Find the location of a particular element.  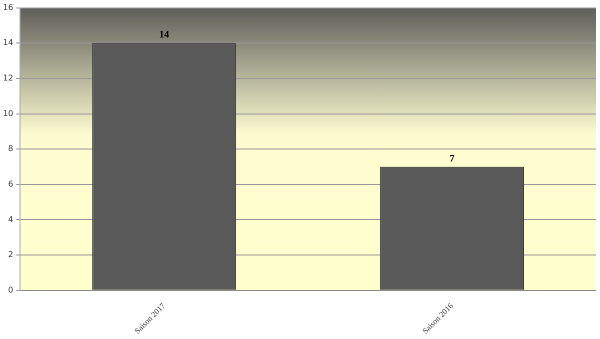

y-tick-label: 0 is located at coordinates (11, 289).